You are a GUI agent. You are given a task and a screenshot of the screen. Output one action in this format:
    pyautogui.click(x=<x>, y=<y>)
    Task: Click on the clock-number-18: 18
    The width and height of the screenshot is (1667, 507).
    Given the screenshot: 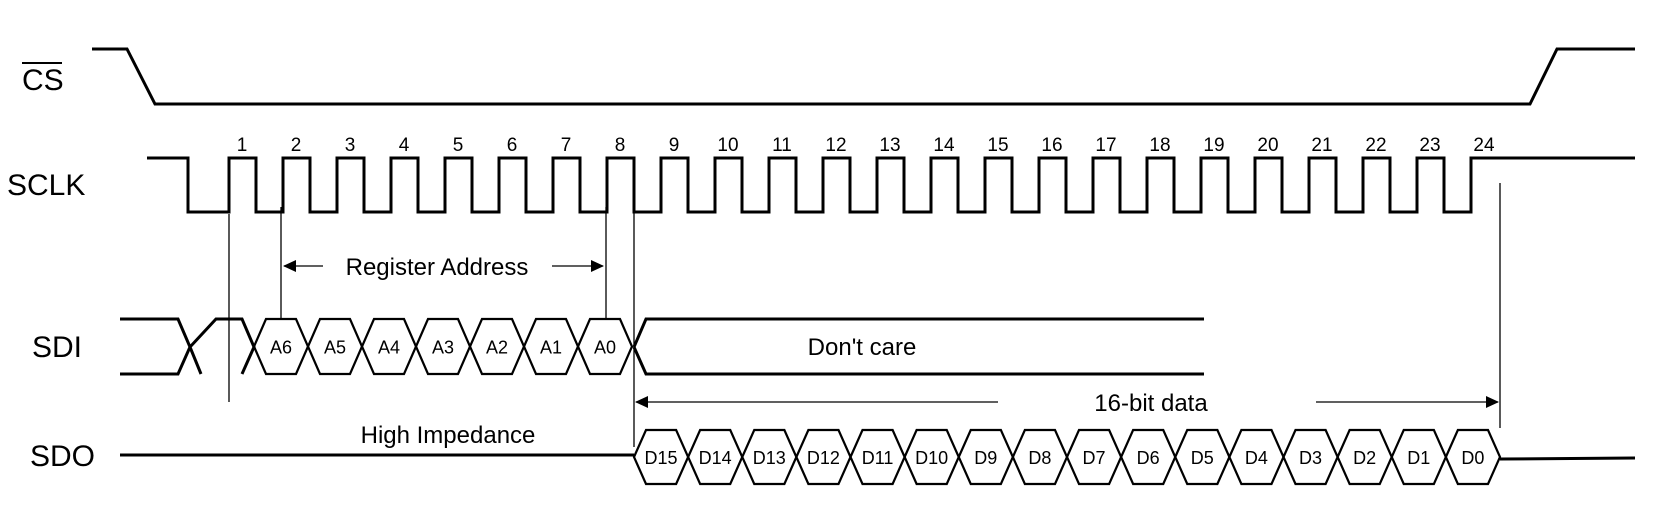 What is the action you would take?
    pyautogui.click(x=1159, y=145)
    